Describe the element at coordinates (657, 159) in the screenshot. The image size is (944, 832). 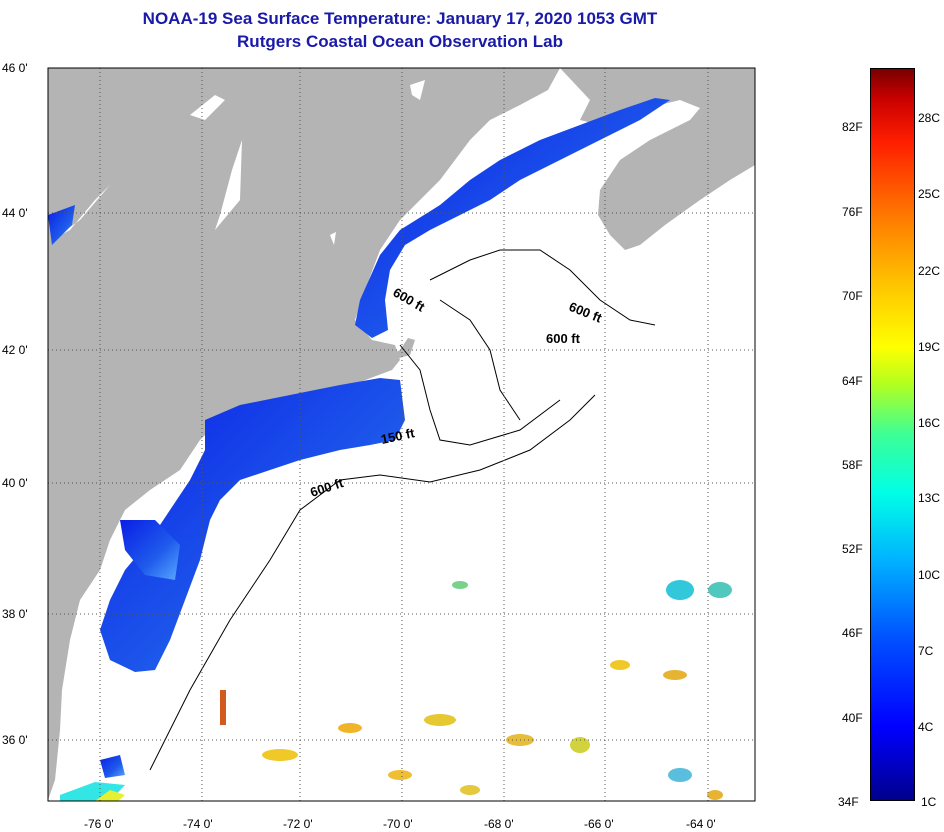
I see `land-canada` at that location.